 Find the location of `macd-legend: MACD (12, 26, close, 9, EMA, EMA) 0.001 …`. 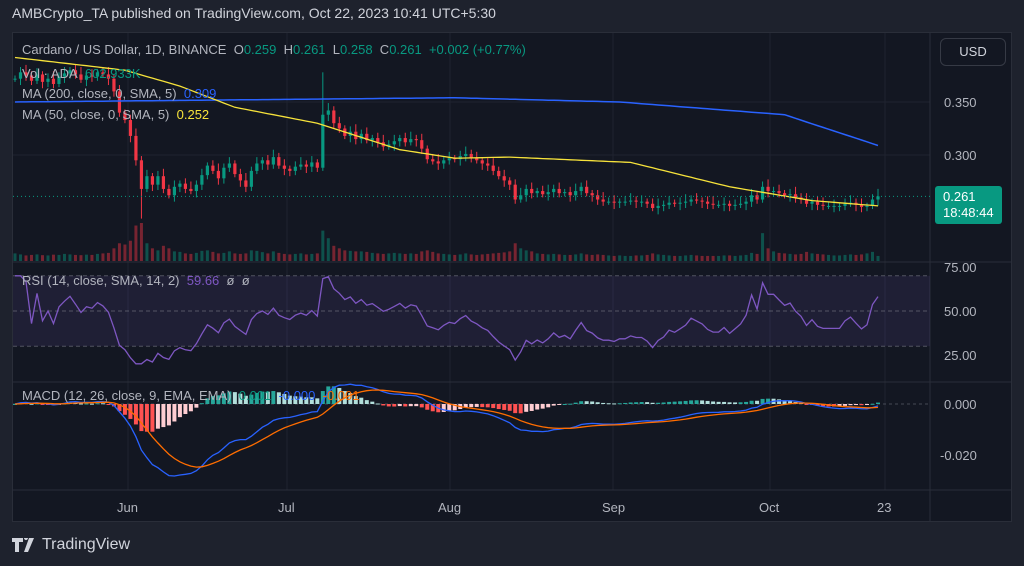

macd-legend: MACD (12, 26, close, 9, EMA, EMA) 0.001 … is located at coordinates (191, 395).